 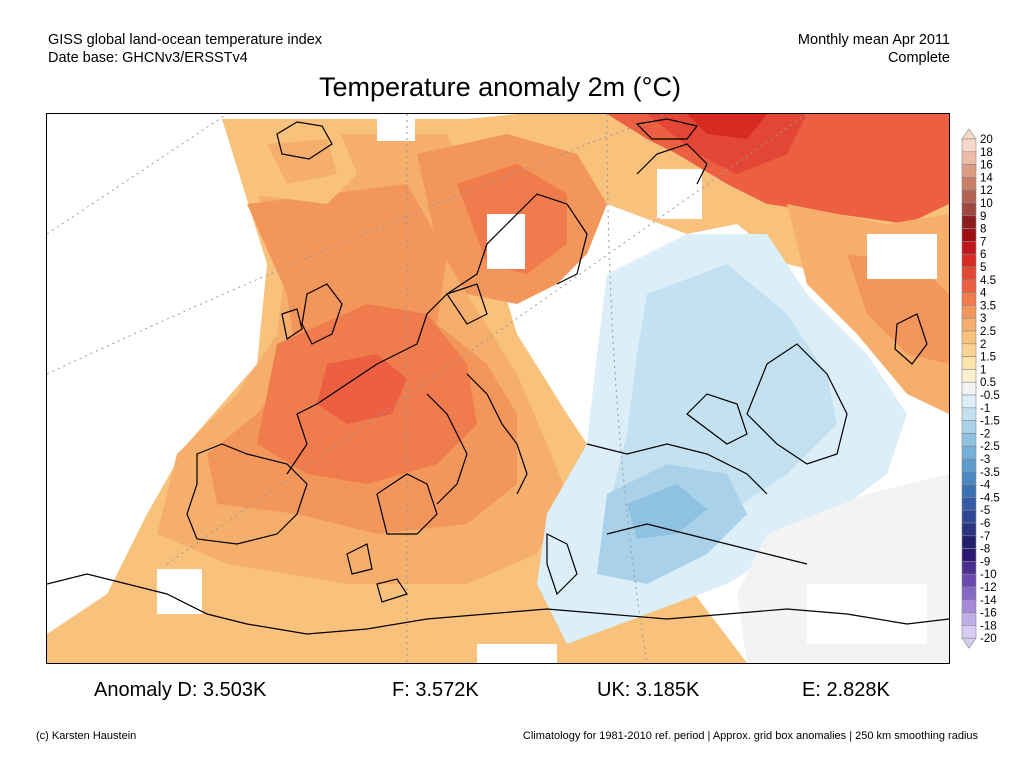 I want to click on colorbar-tick-label: 10, so click(x=986, y=204).